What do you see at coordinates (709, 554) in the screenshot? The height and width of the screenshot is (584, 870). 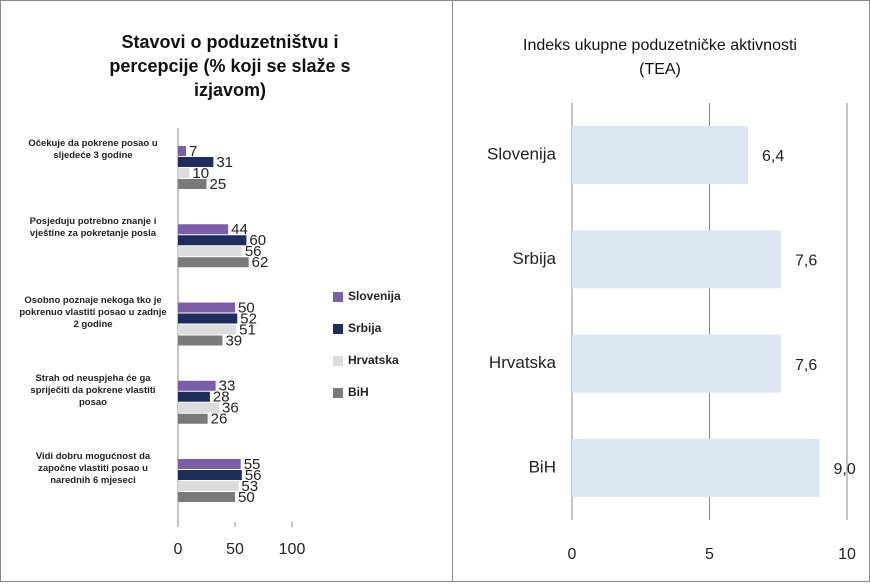 I see `x-tick-label: 5` at bounding box center [709, 554].